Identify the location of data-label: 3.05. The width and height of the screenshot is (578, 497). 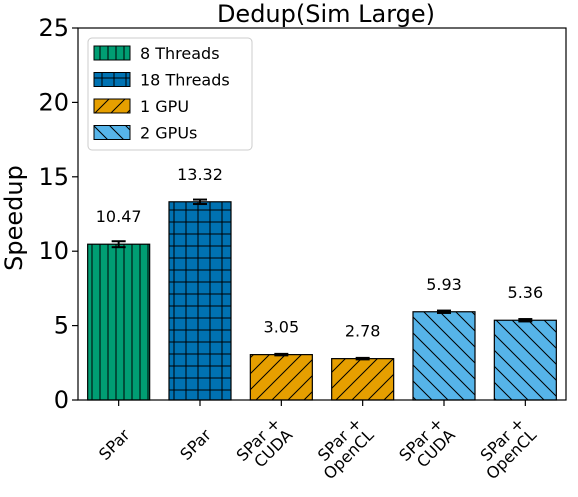
(282, 327).